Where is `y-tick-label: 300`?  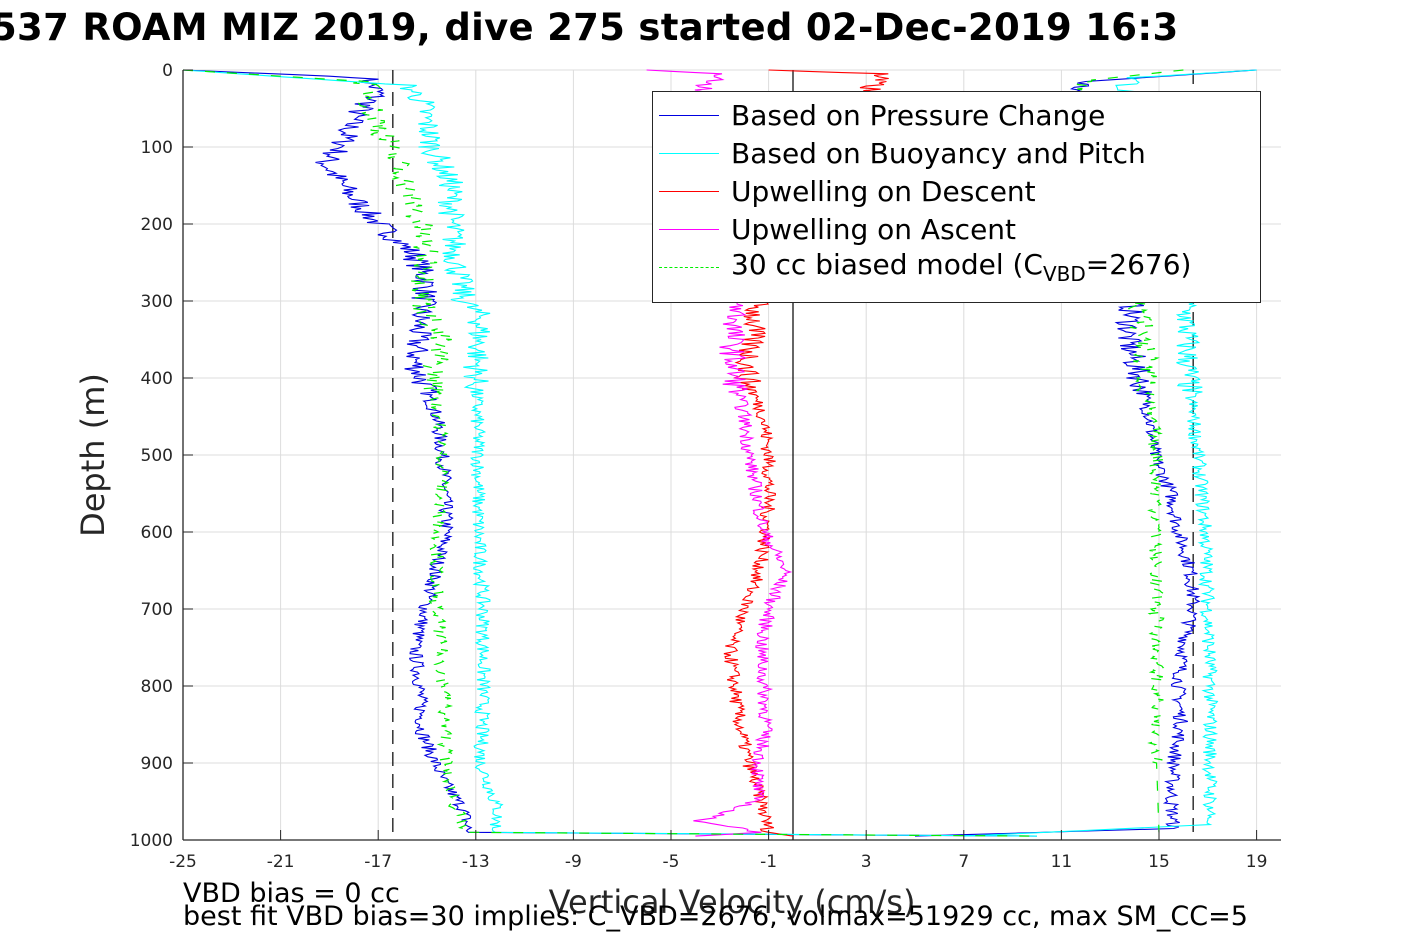 y-tick-label: 300 is located at coordinates (157, 302).